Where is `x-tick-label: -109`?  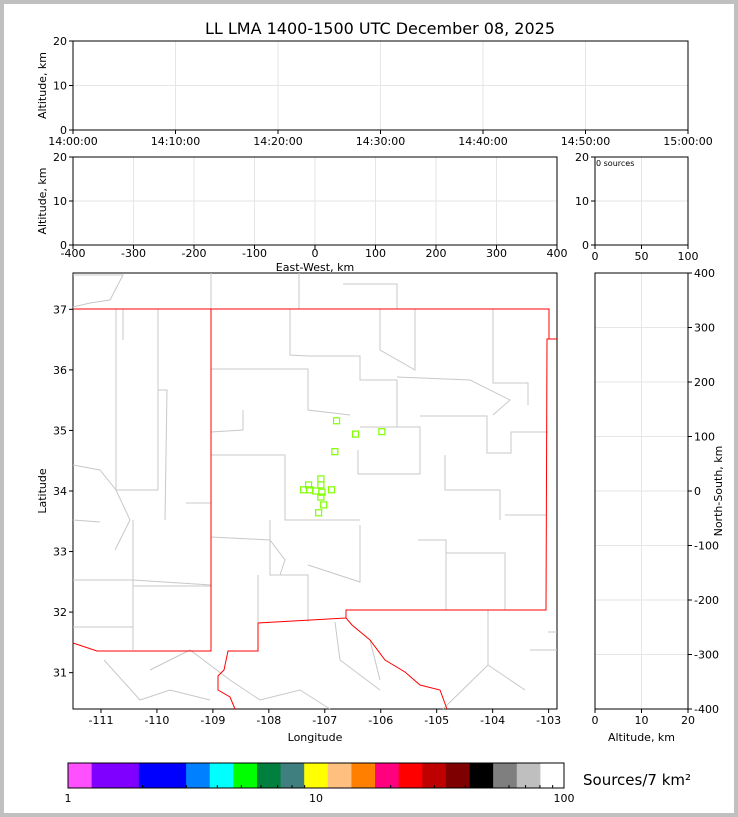
x-tick-label: -109 is located at coordinates (212, 720).